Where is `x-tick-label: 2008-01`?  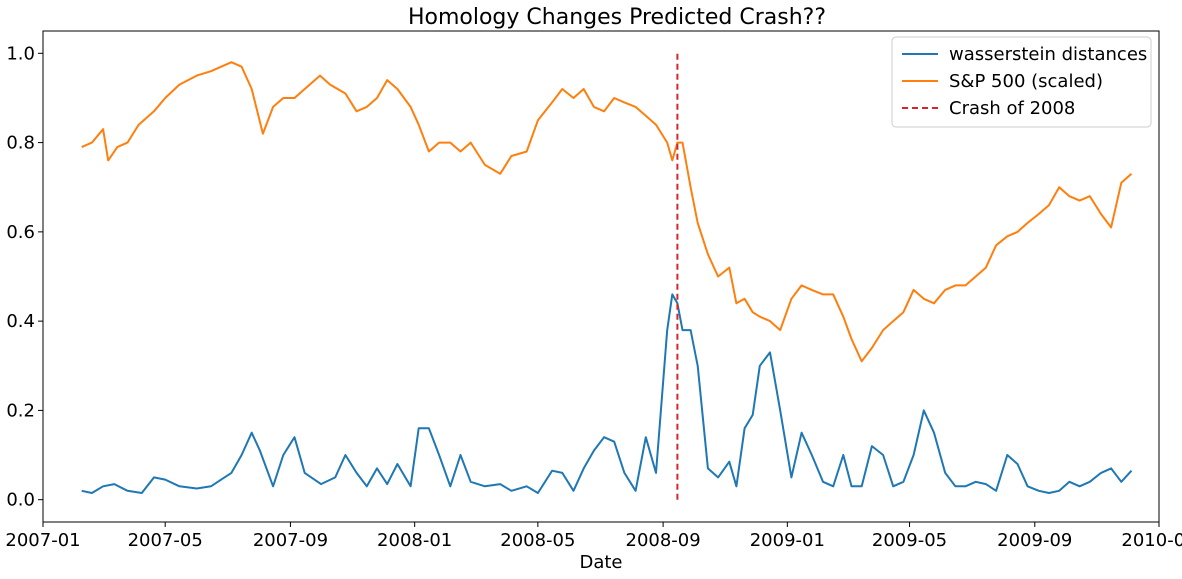
x-tick-label: 2008-01 is located at coordinates (414, 540).